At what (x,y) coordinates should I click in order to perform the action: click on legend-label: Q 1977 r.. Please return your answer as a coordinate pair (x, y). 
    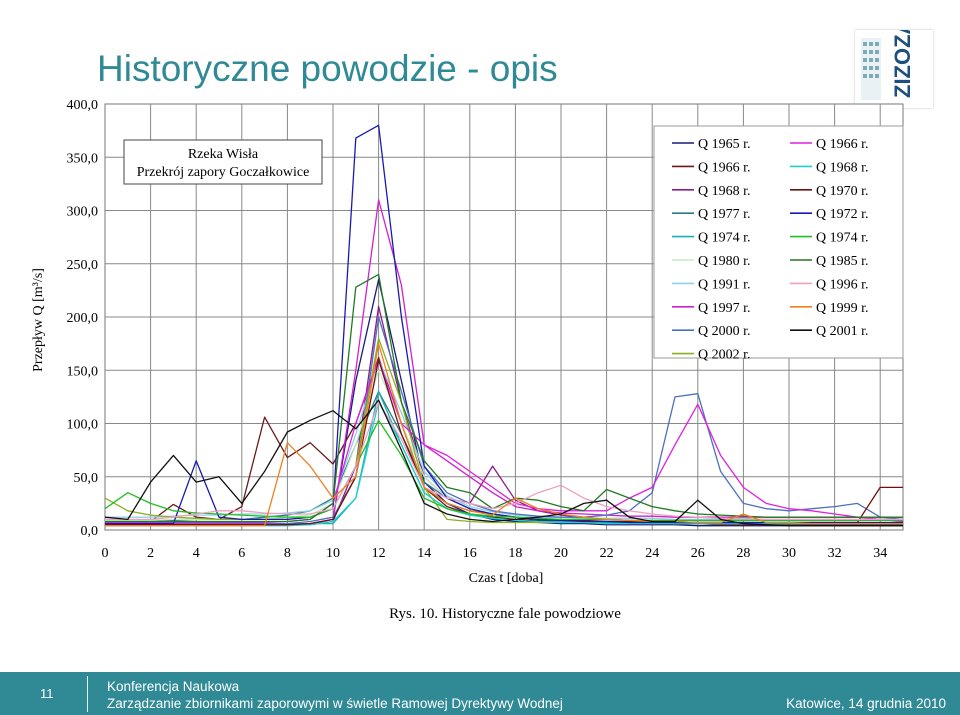
    Looking at the image, I should click on (724, 214).